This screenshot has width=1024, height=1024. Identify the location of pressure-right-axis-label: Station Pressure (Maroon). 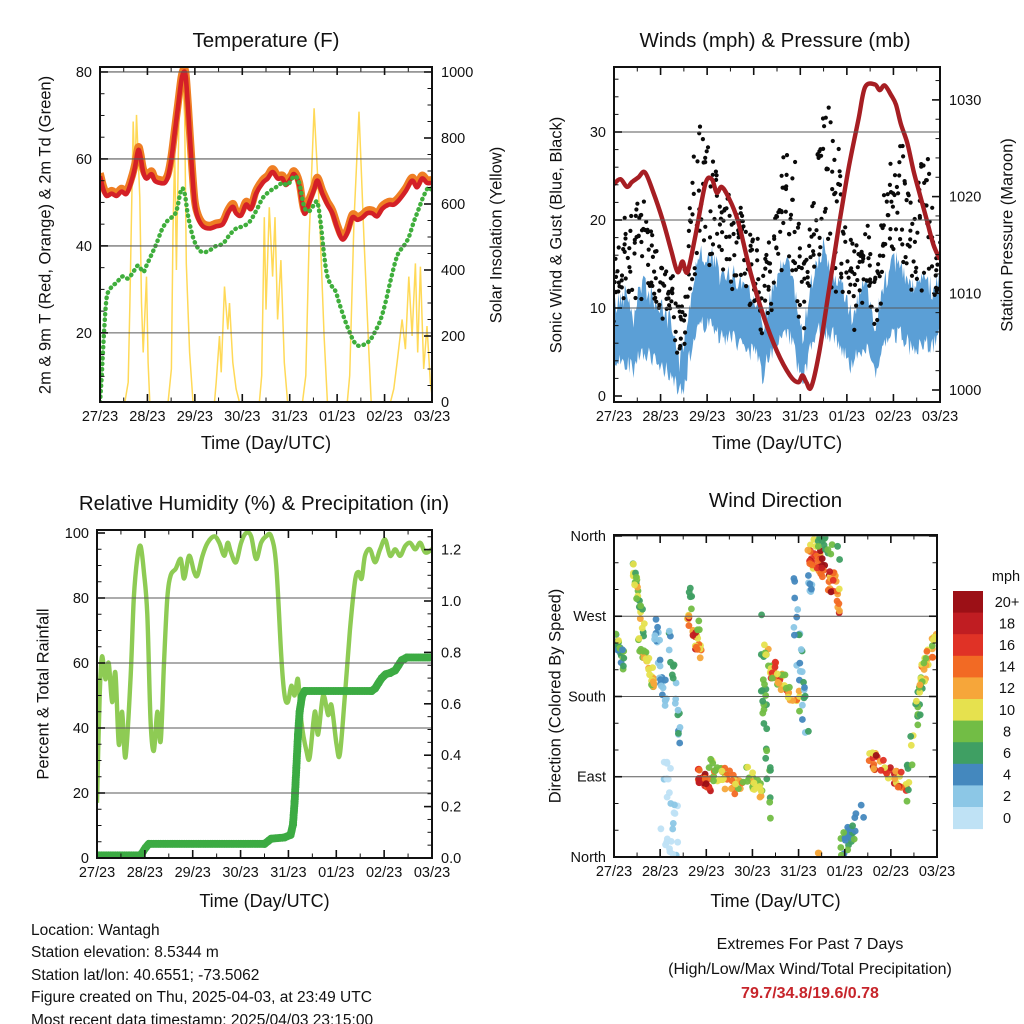
(1007, 235).